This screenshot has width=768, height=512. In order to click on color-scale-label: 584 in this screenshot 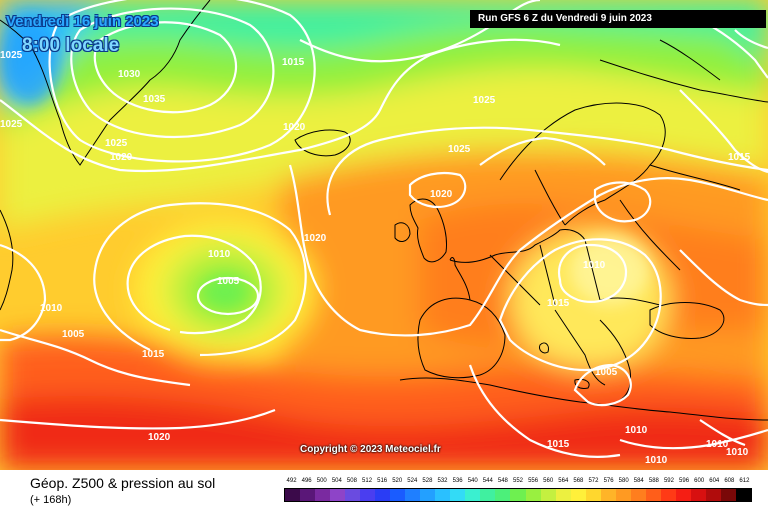, I will do `click(638, 481)`.